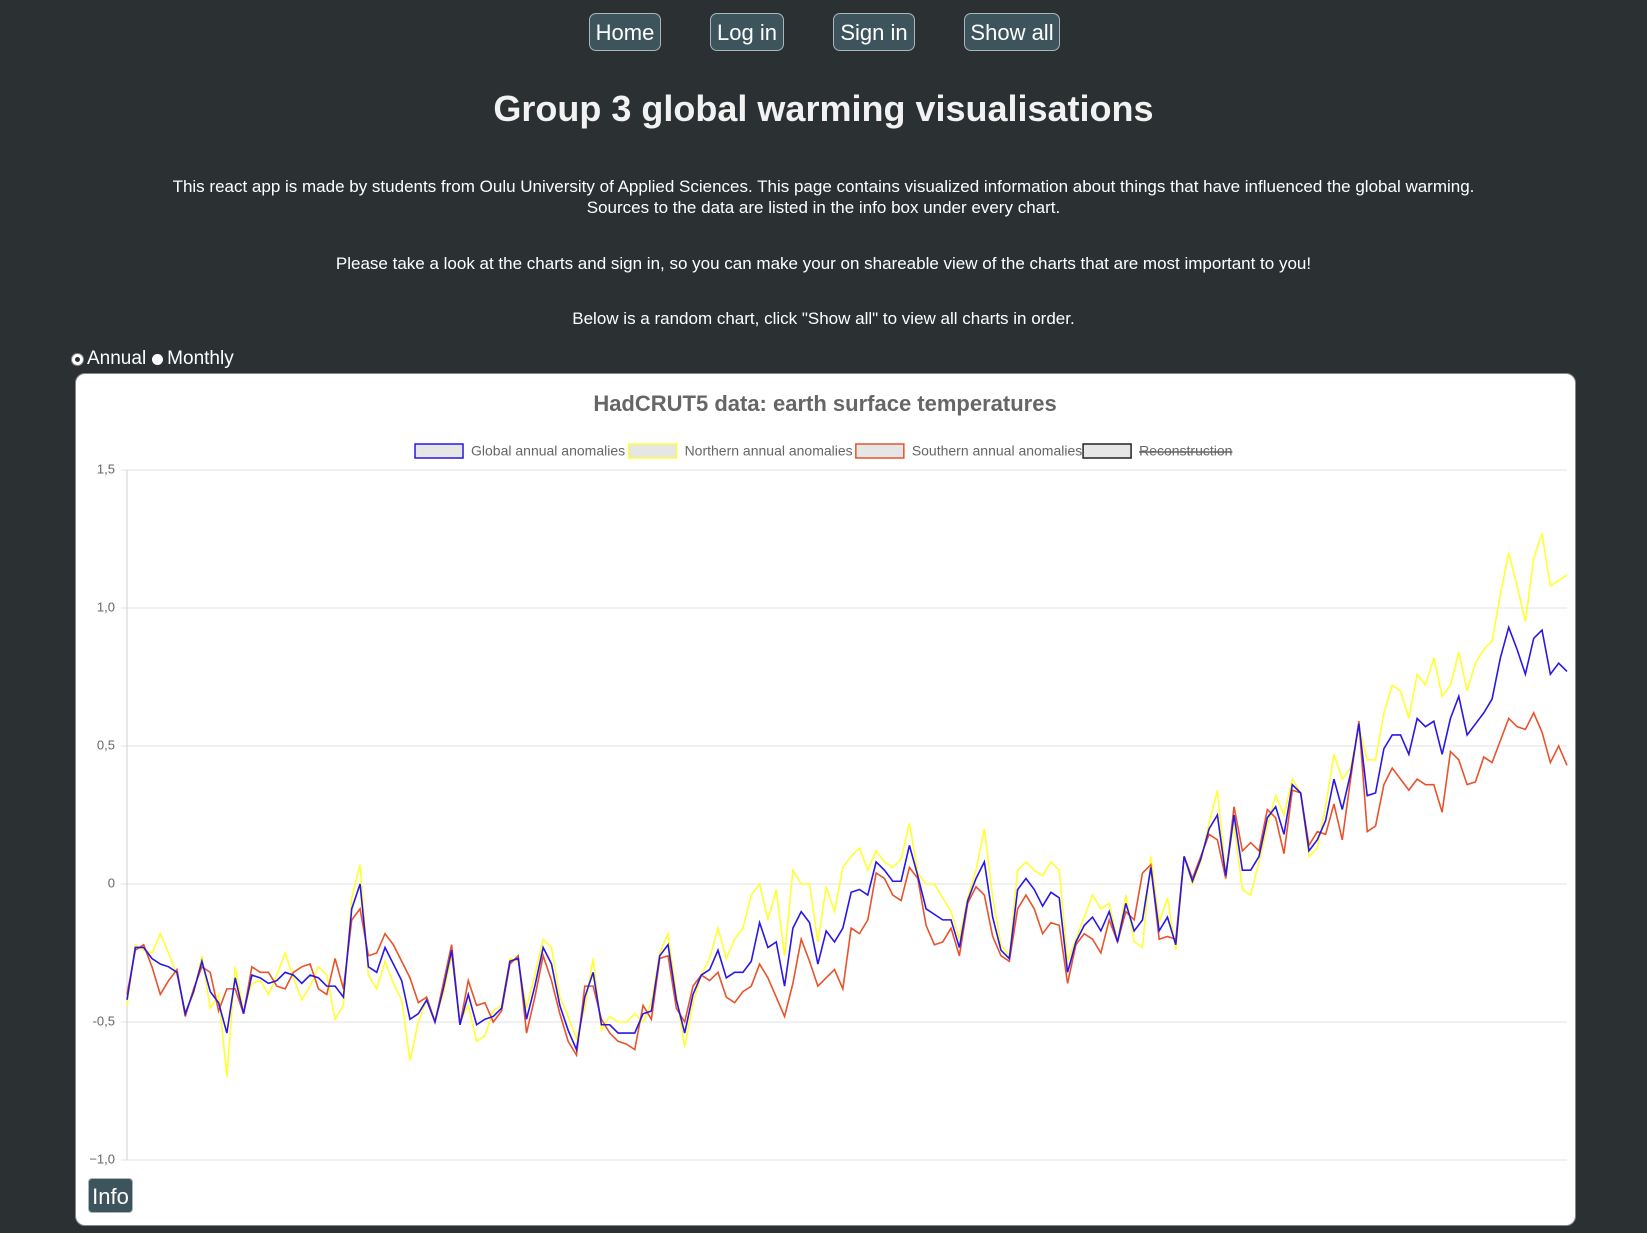  I want to click on legend-label: Reconstruction, so click(1185, 451).